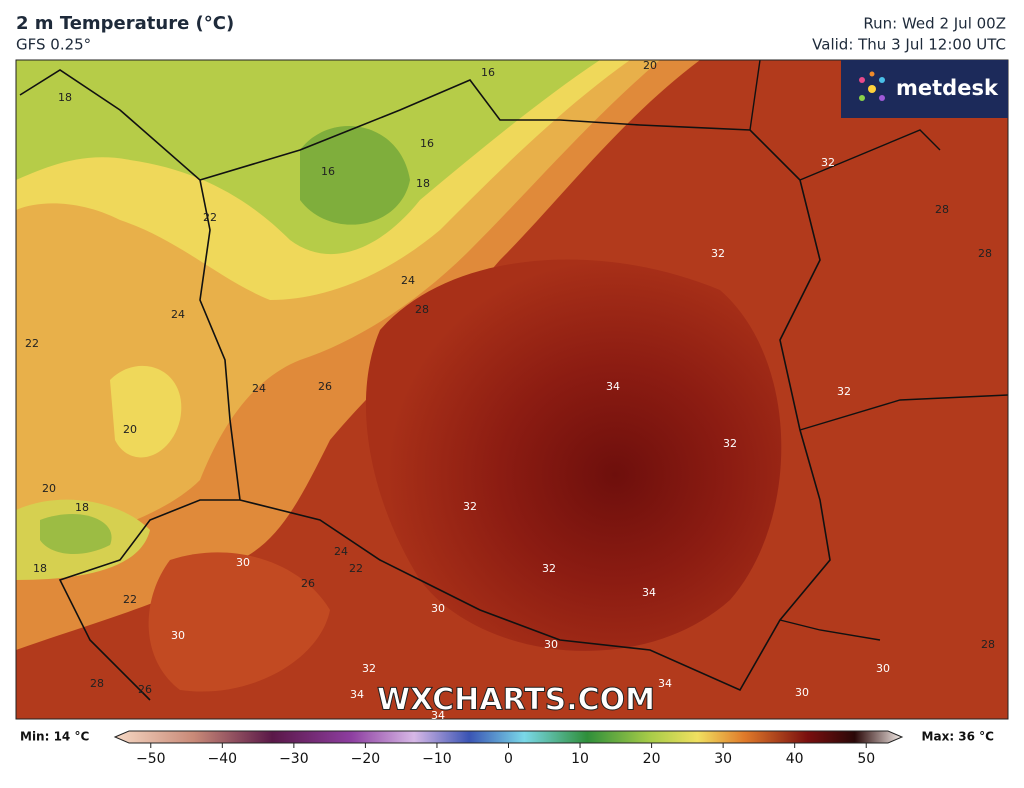 The image size is (1024, 788). What do you see at coordinates (909, 45) in the screenshot?
I see `valid: Valid: Thu 3 Jul 12:00 UTC` at bounding box center [909, 45].